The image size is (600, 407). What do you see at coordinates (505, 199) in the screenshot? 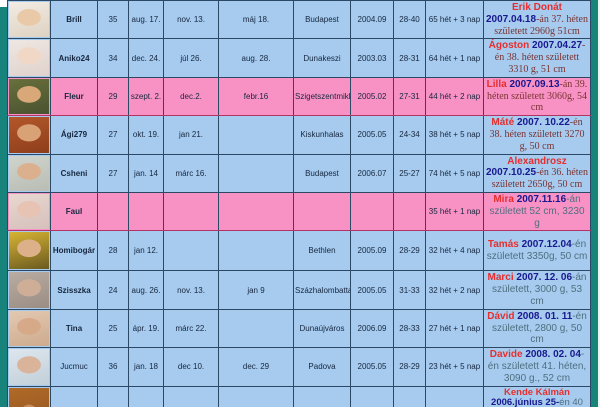
I see `baby-name: Mira` at bounding box center [505, 199].